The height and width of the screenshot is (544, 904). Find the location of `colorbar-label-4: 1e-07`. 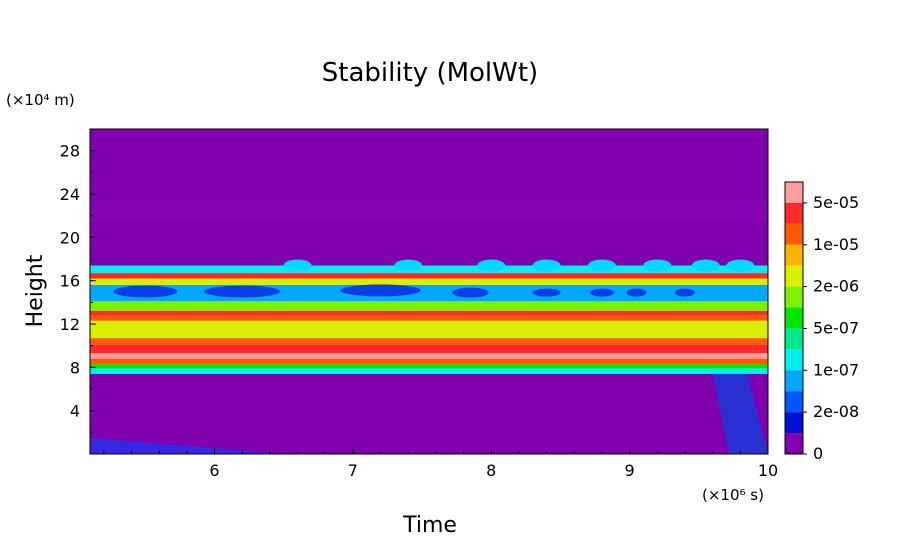

colorbar-label-4: 1e-07 is located at coordinates (836, 369).